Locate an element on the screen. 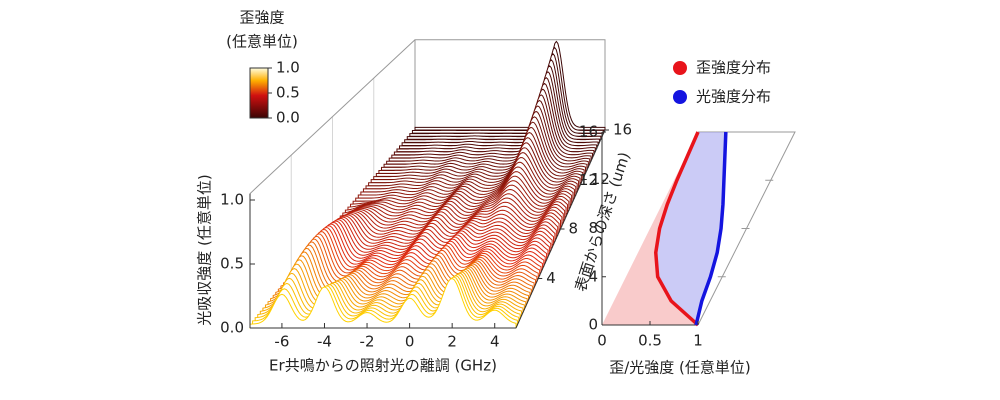  x-tick-label: 2 is located at coordinates (452, 342).